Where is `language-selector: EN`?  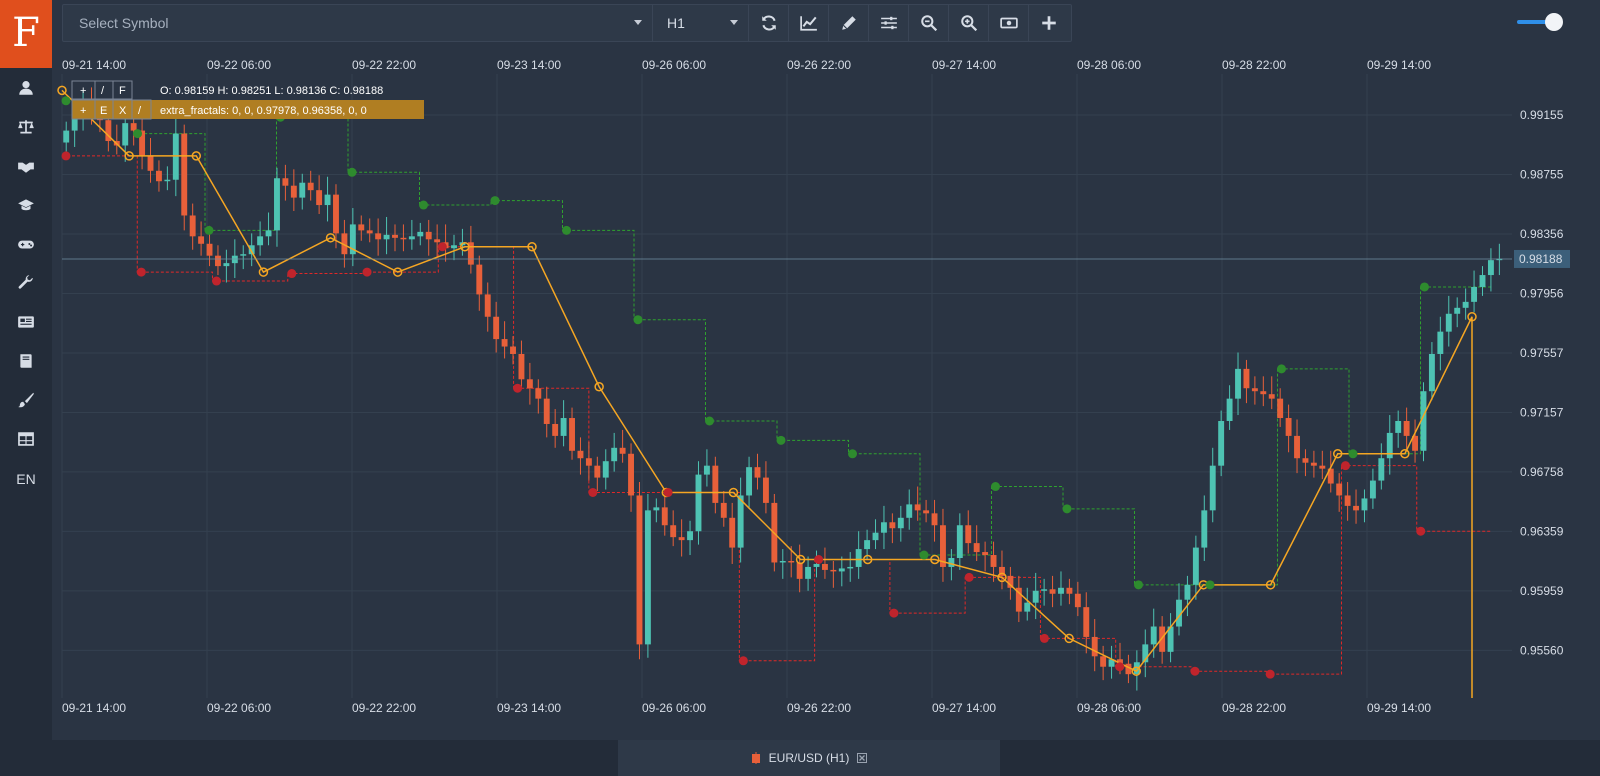
language-selector: EN is located at coordinates (26, 479).